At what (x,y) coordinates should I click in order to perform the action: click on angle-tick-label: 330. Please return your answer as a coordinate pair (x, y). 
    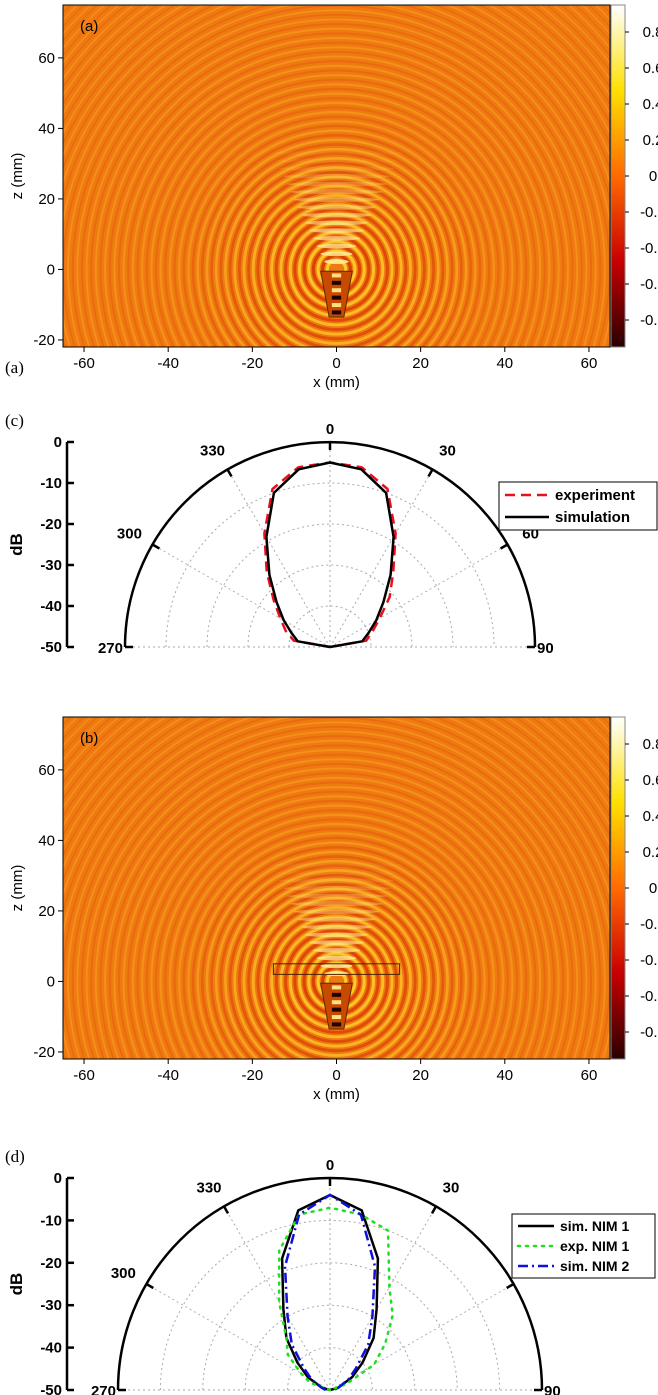
    Looking at the image, I should click on (208, 1187).